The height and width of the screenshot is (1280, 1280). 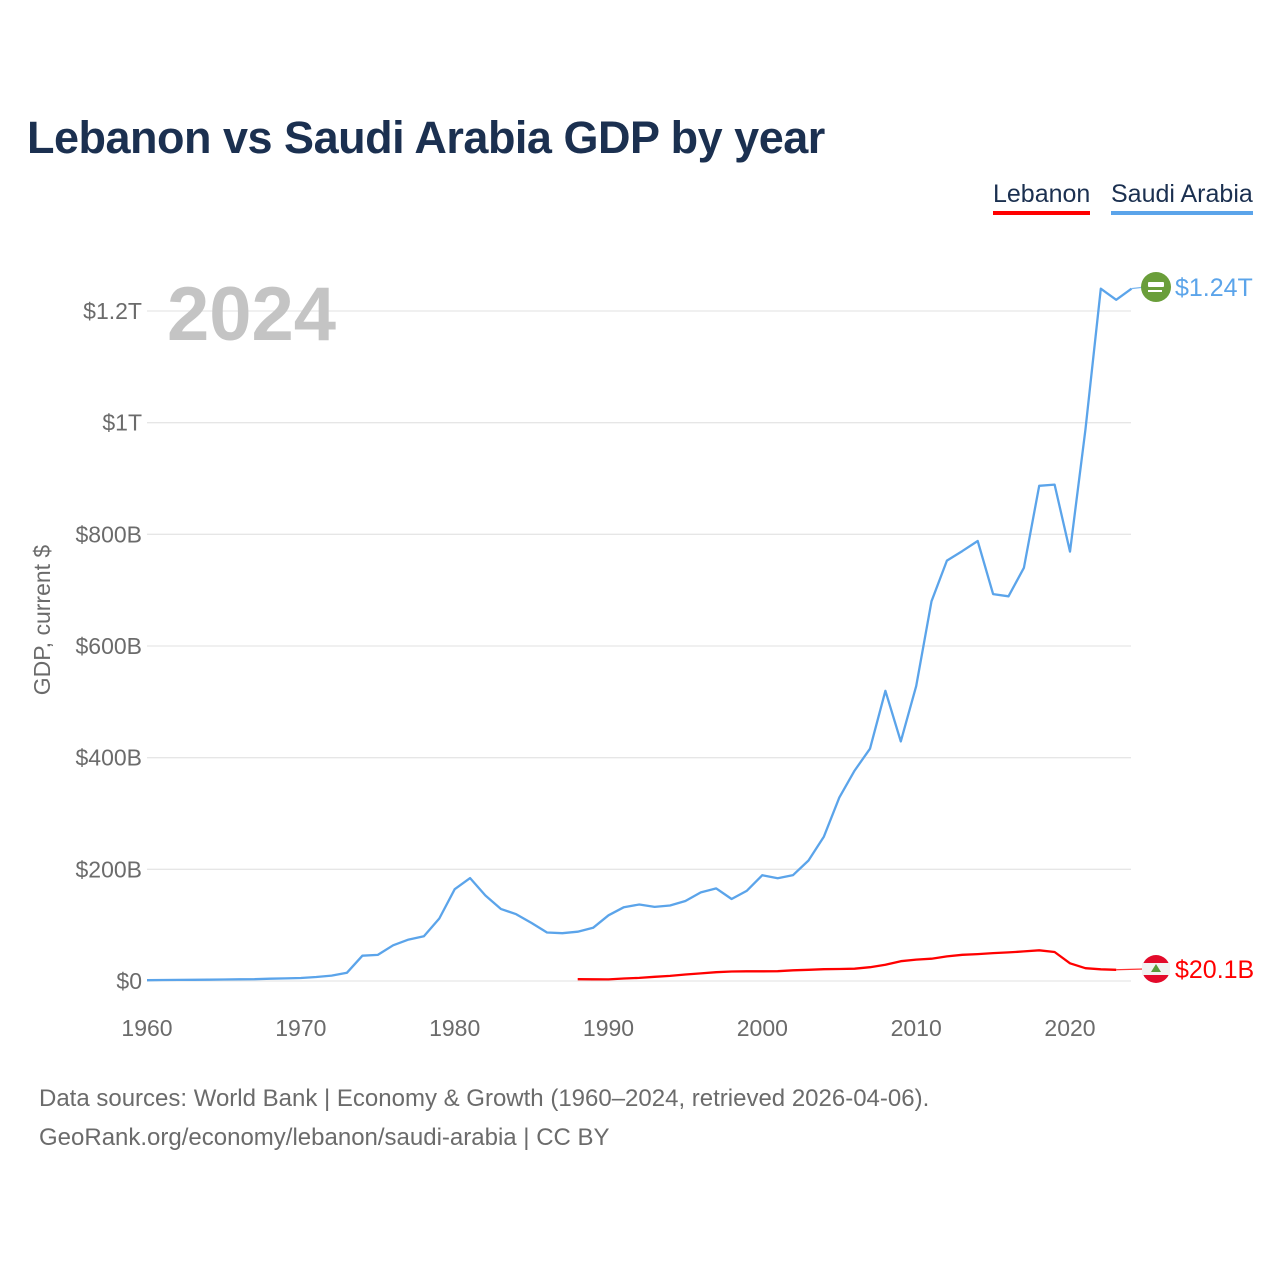 I want to click on x-tick-label: 2020, so click(x=1069, y=1028).